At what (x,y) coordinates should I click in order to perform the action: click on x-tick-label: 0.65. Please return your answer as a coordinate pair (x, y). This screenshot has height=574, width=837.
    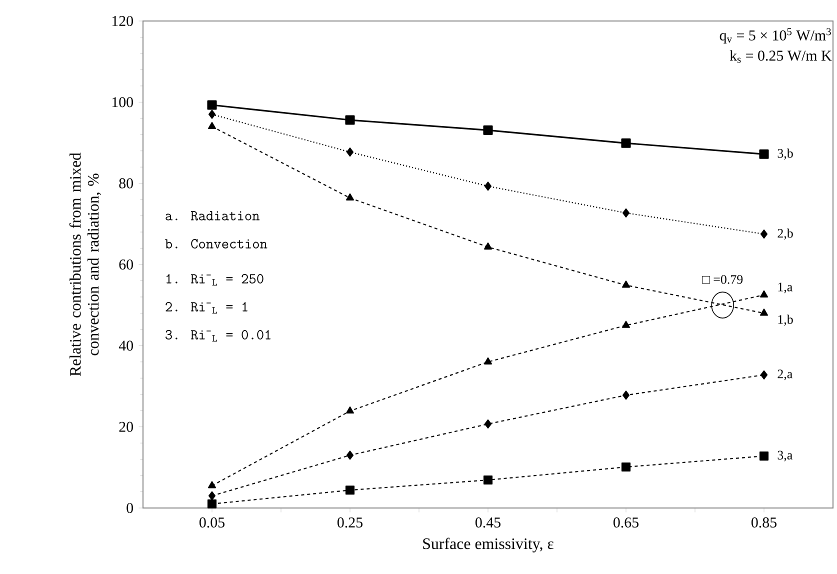
    Looking at the image, I should click on (625, 522).